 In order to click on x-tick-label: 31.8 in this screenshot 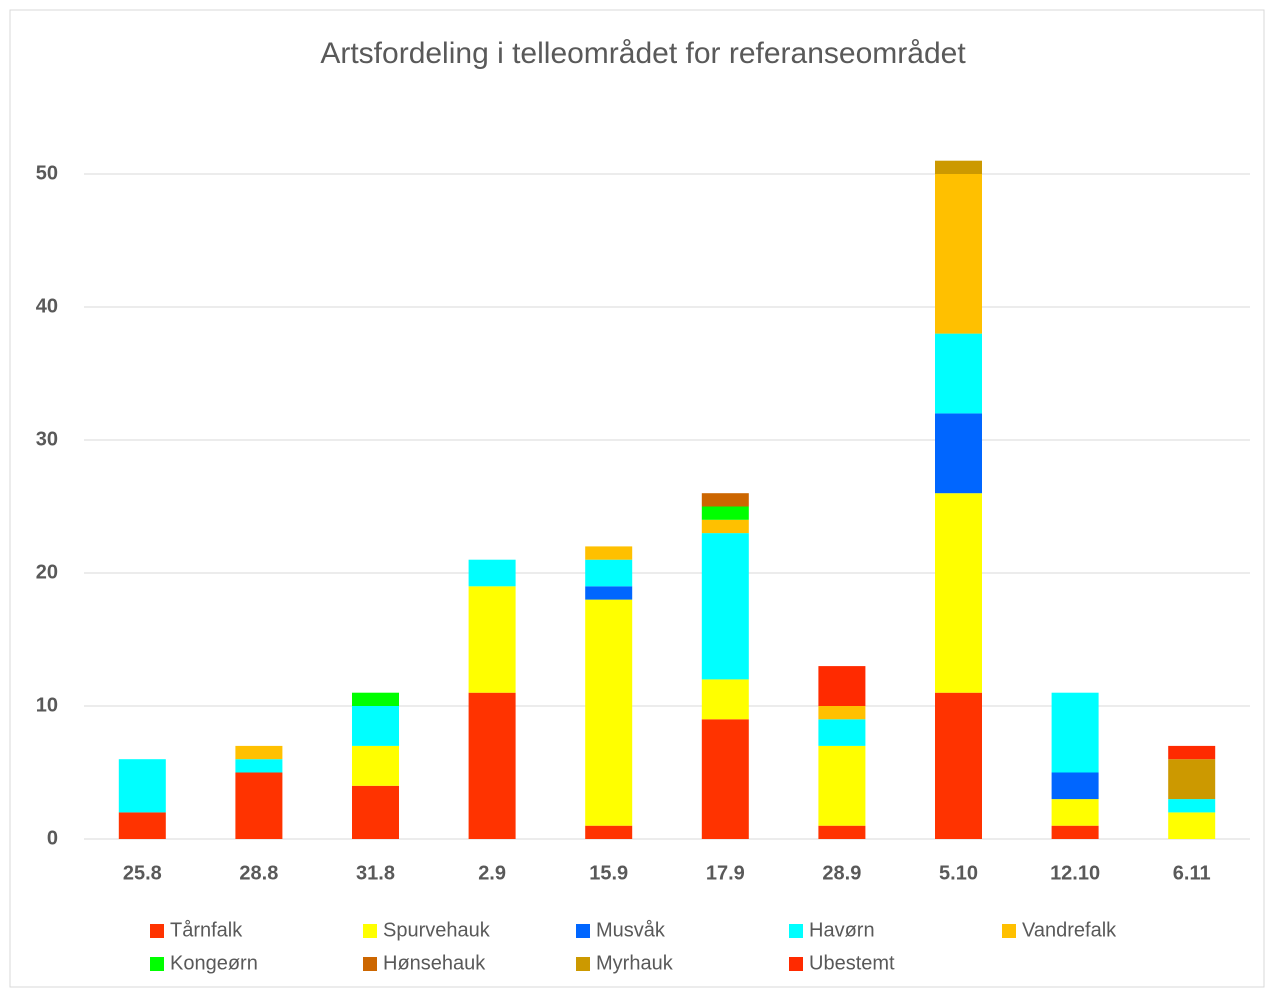, I will do `click(375, 873)`.